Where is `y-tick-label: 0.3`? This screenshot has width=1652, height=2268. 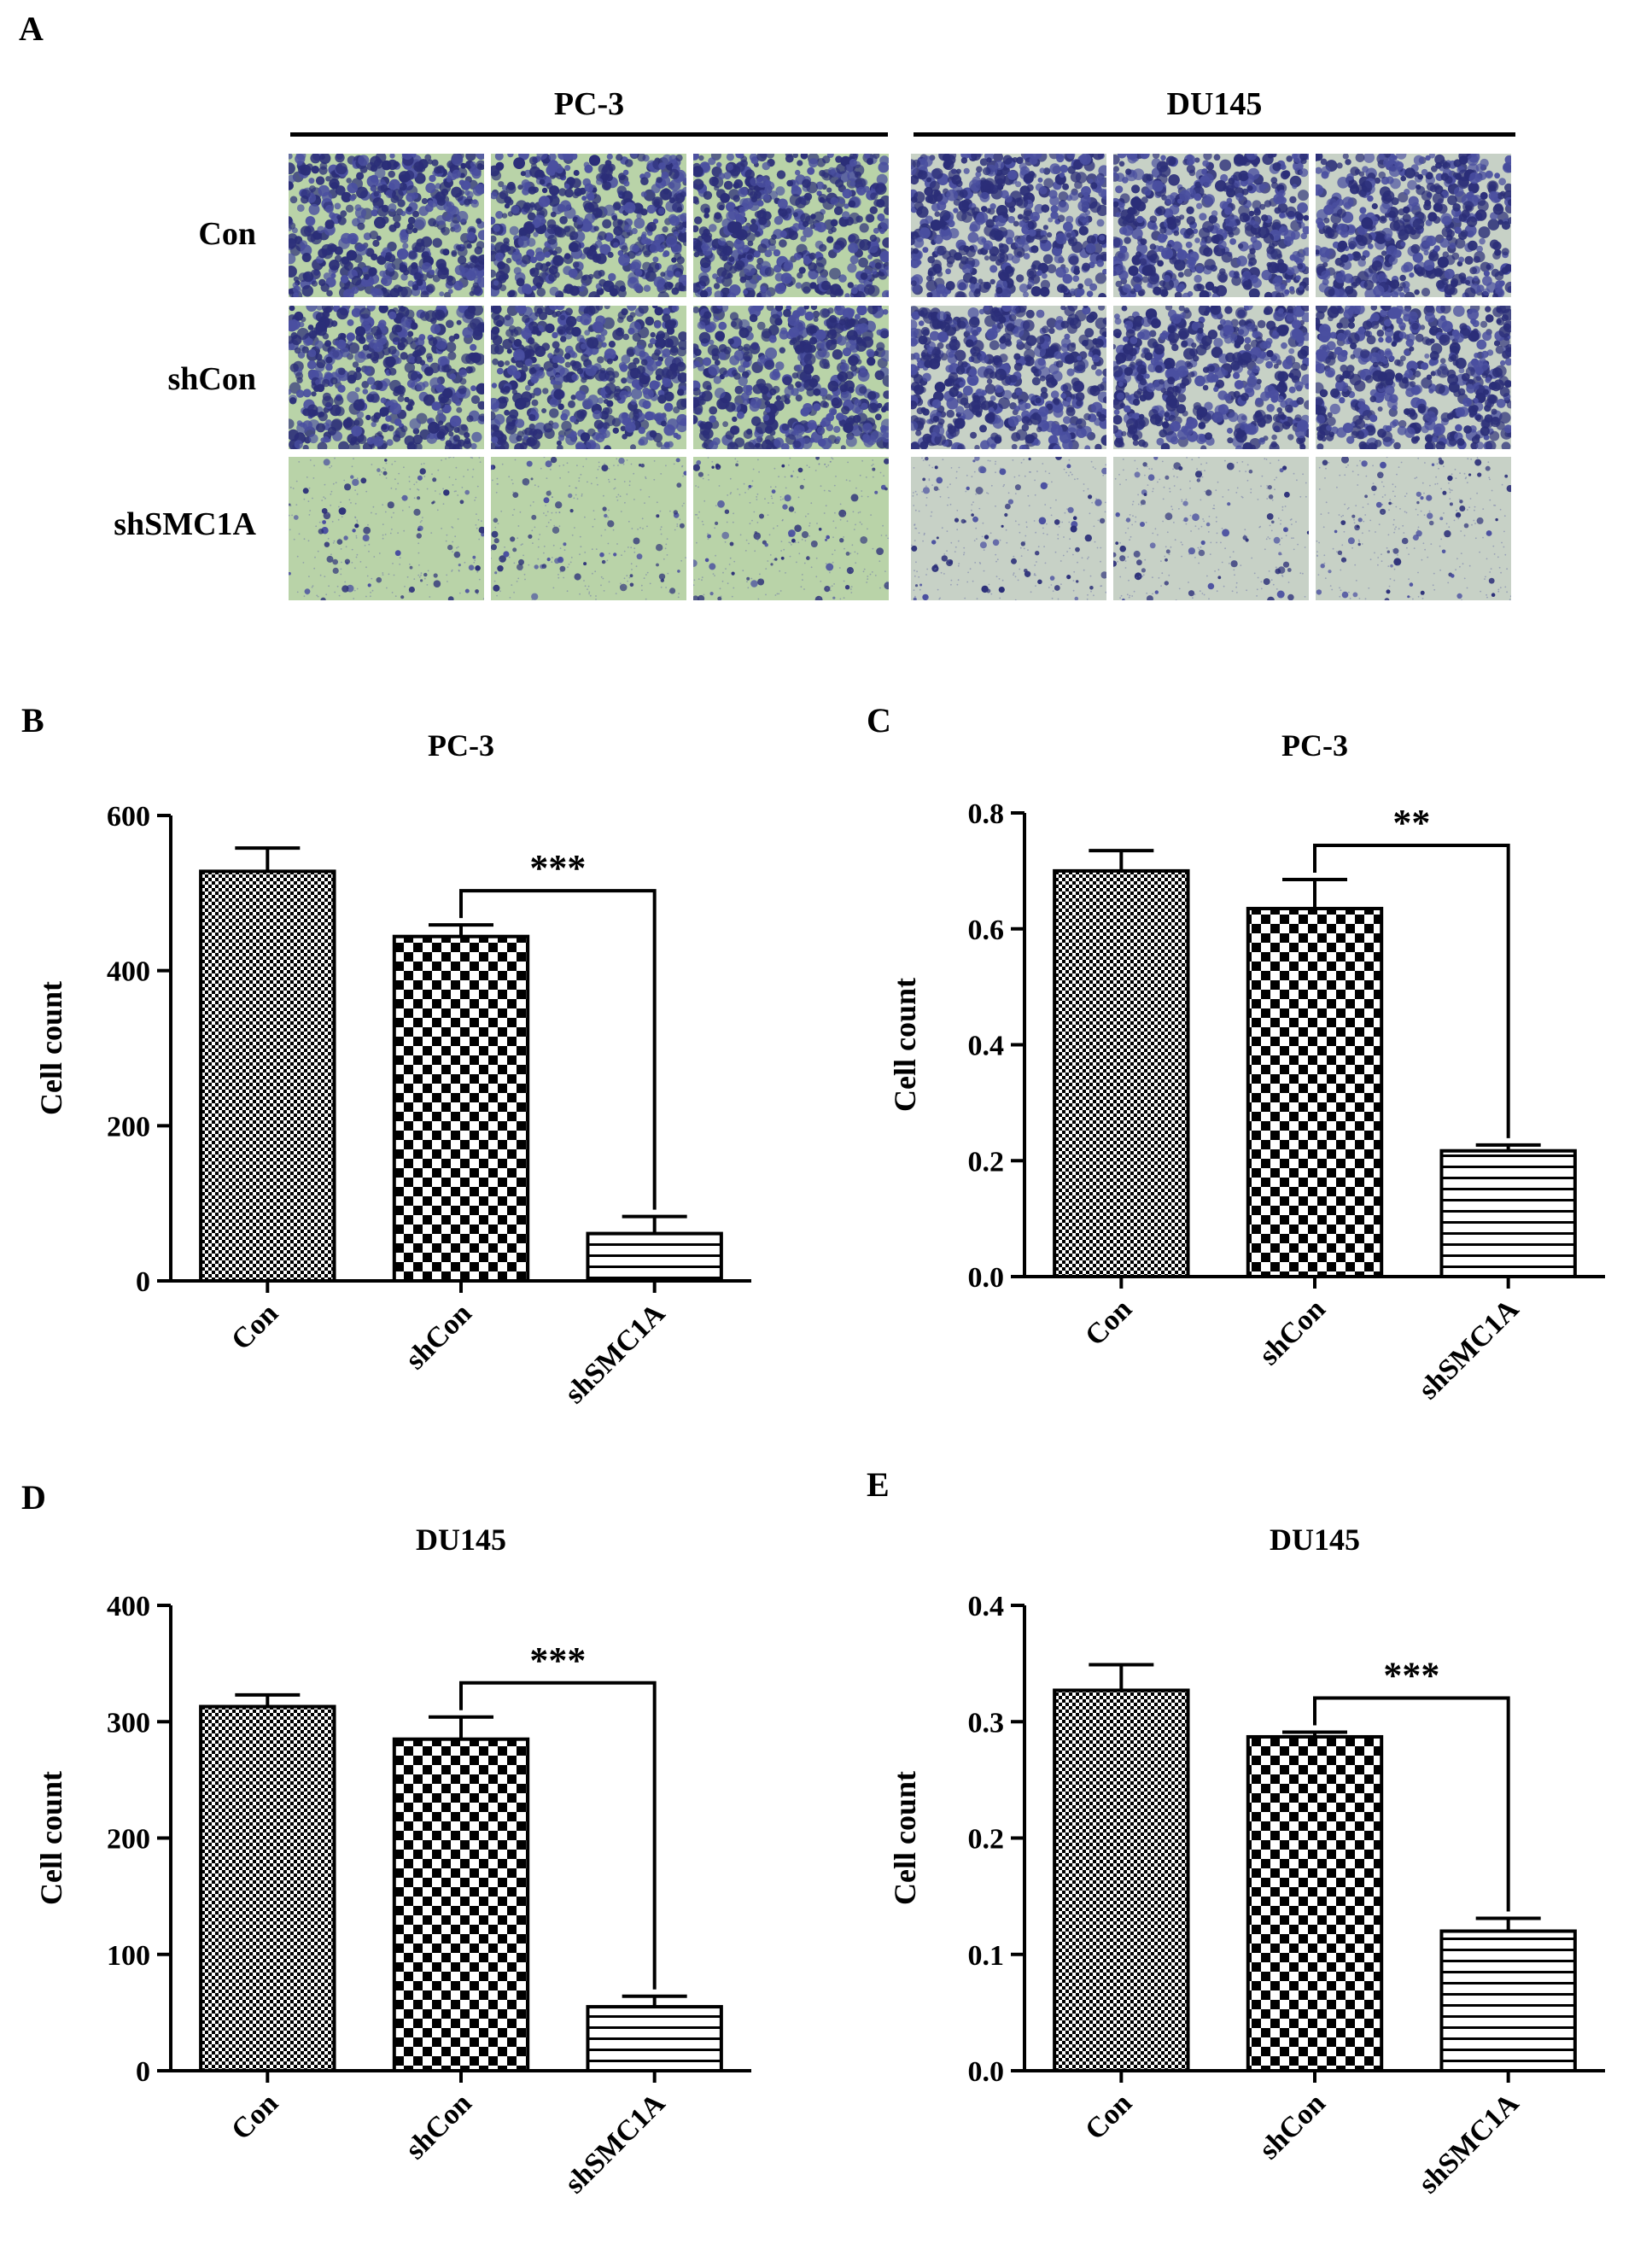 y-tick-label: 0.3 is located at coordinates (986, 1723).